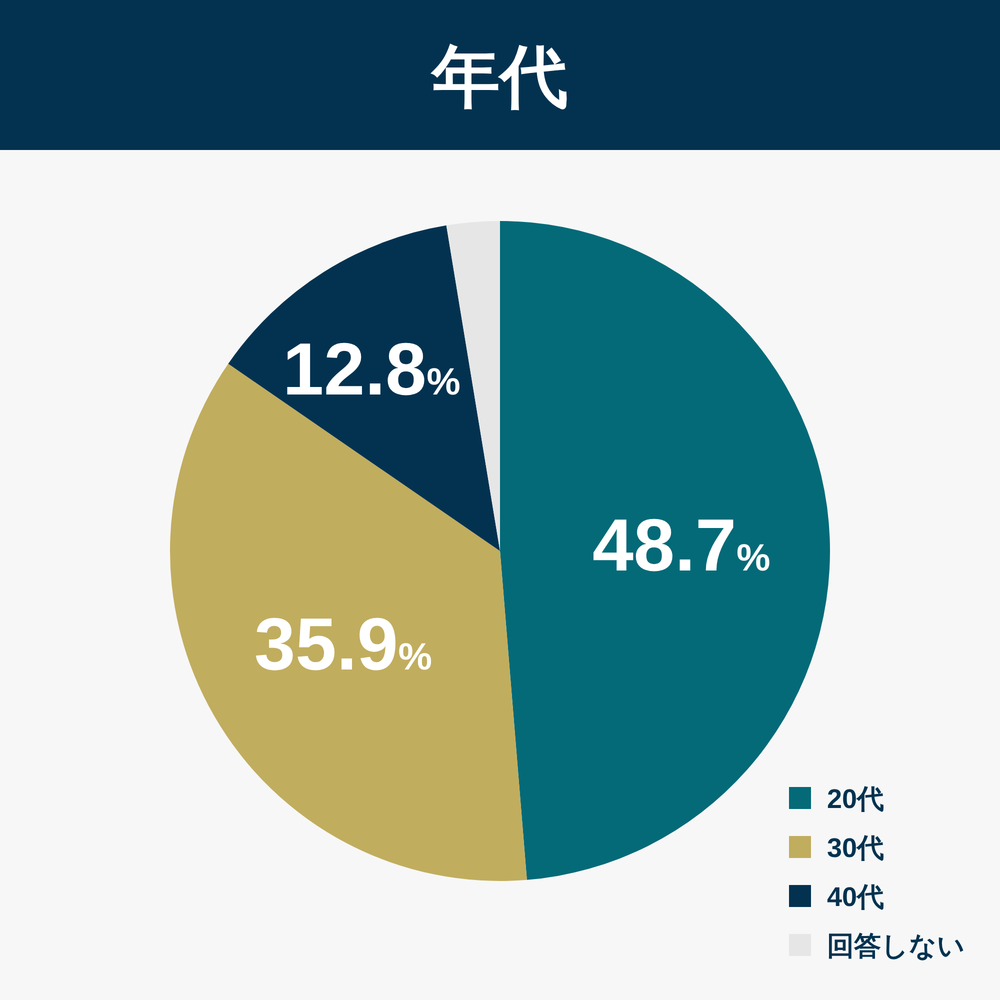  I want to click on value-label: 48.7%, so click(681, 544).